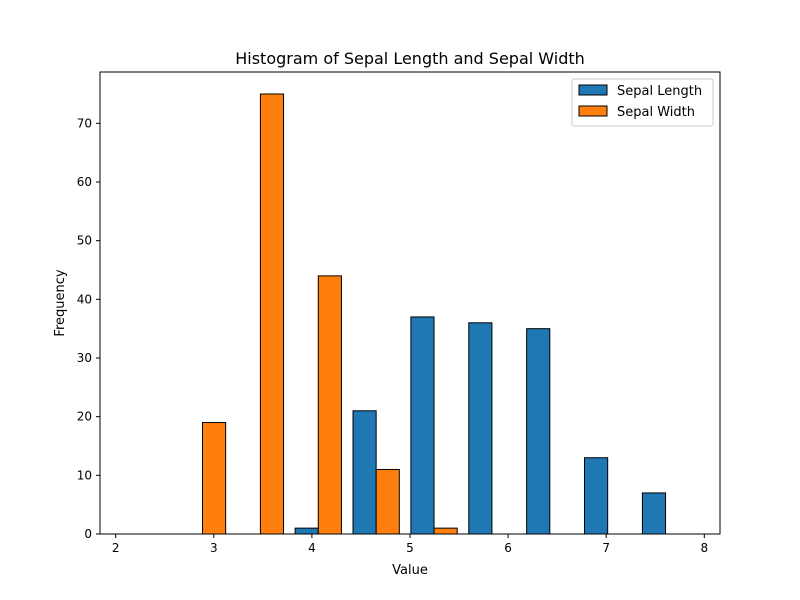  What do you see at coordinates (656, 112) in the screenshot?
I see `legend-label-sepal-width: Sepal Width` at bounding box center [656, 112].